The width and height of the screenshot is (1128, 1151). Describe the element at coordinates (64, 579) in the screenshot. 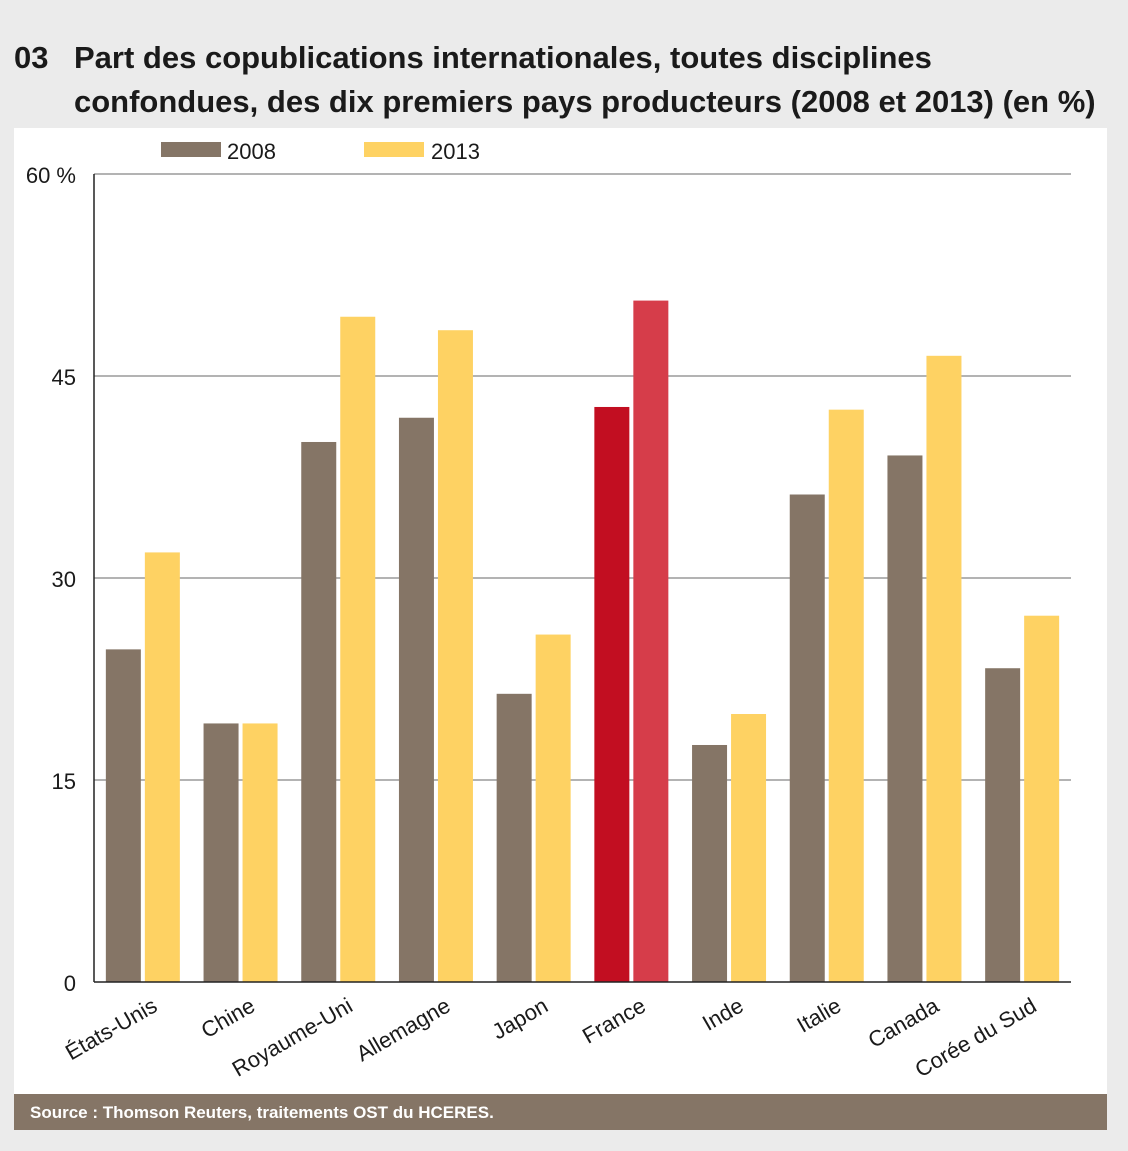

I see `y-tick-label: 30` at that location.